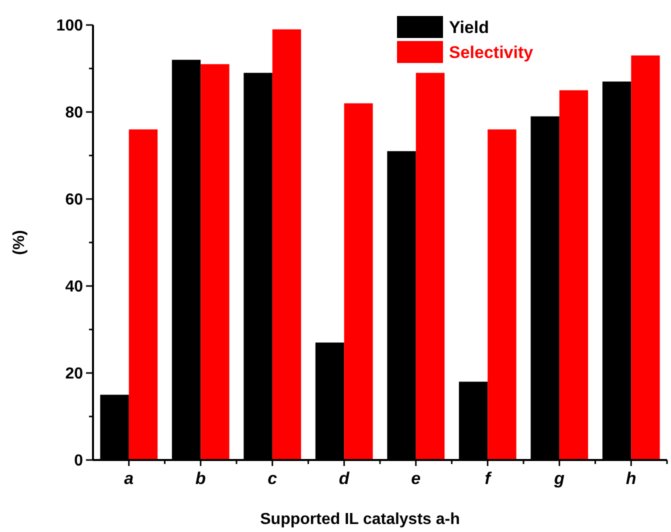 The height and width of the screenshot is (532, 671). Describe the element at coordinates (74, 374) in the screenshot. I see `y-tick-label: 20` at that location.